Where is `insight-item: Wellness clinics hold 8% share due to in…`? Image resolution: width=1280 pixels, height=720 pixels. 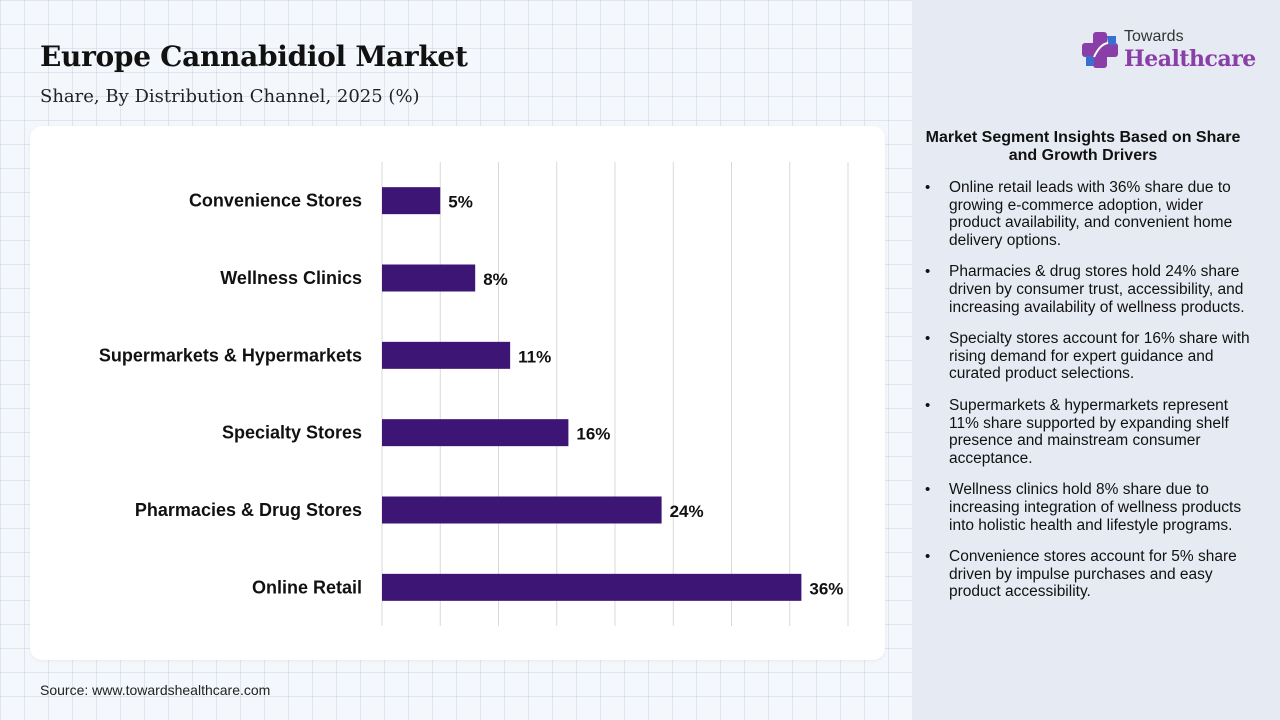 insight-item: Wellness clinics hold 8% share due to in… is located at coordinates (1087, 507).